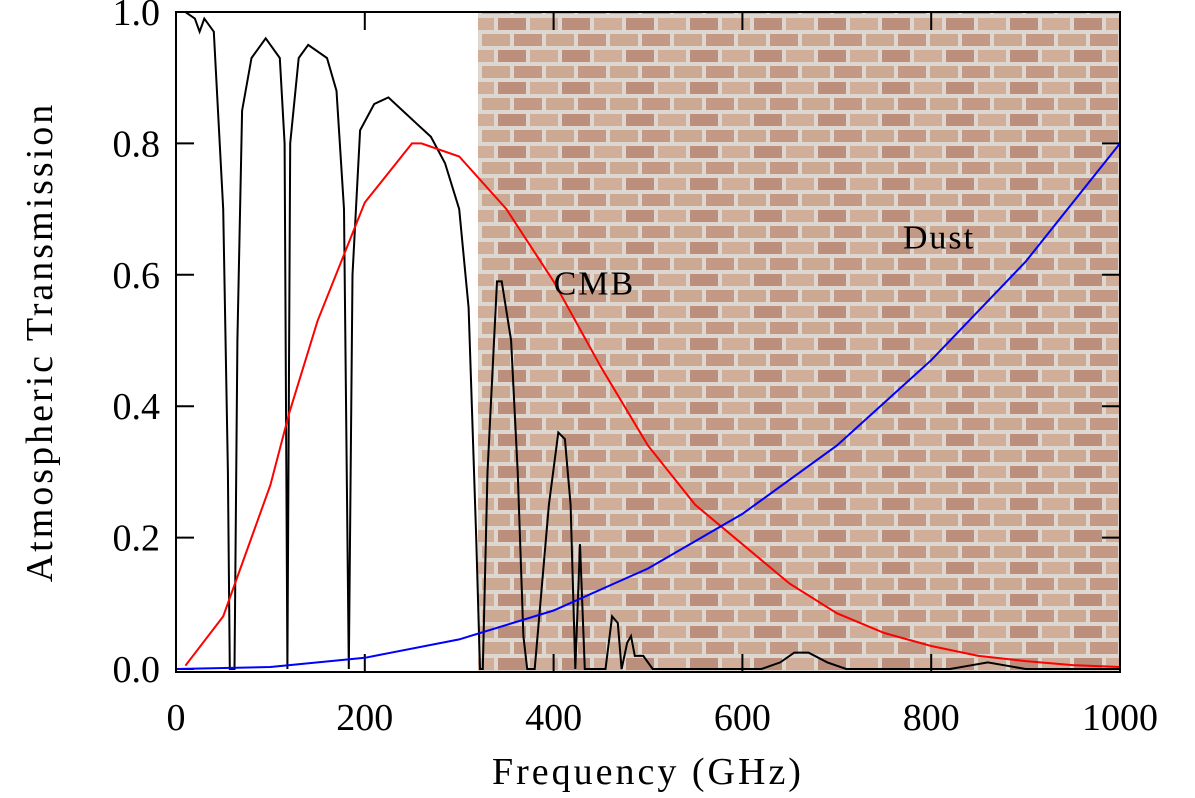 Image resolution: width=1195 pixels, height=798 pixels. Describe the element at coordinates (137, 407) in the screenshot. I see `y-tick-label: 0.4` at that location.